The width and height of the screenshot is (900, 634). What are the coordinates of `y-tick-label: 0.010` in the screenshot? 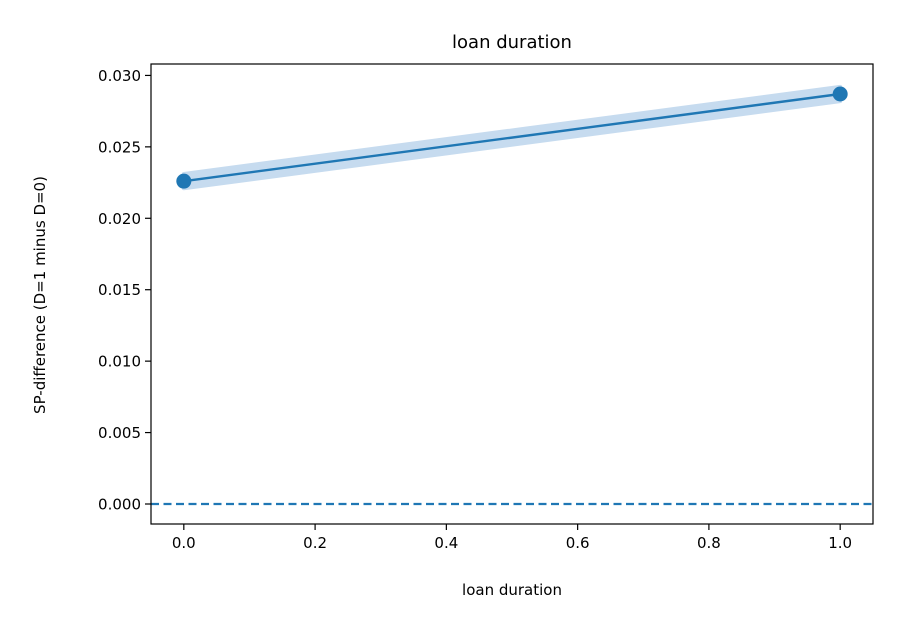 It's located at (119, 362).